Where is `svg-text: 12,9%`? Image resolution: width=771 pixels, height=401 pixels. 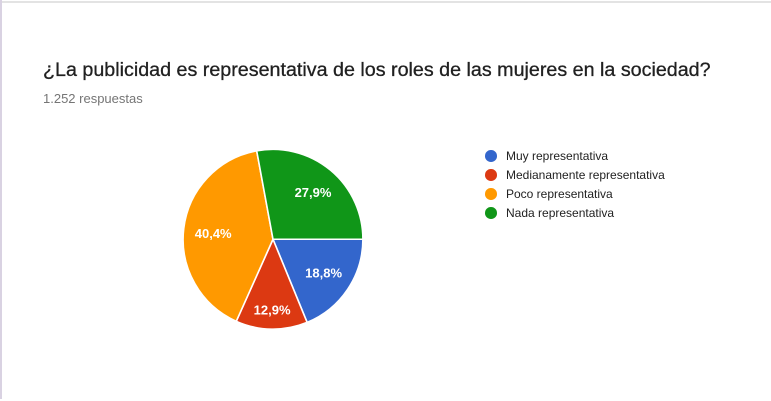
svg-text: 12,9% is located at coordinates (272, 310).